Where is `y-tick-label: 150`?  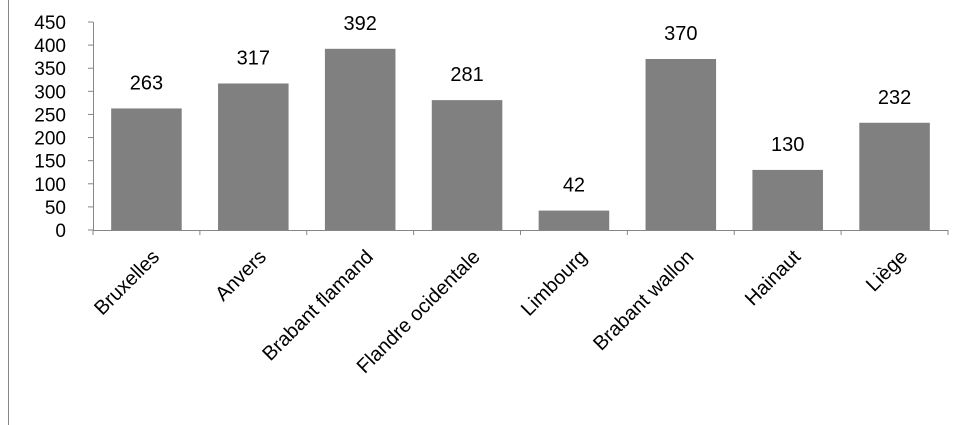
y-tick-label: 150 is located at coordinates (50, 162).